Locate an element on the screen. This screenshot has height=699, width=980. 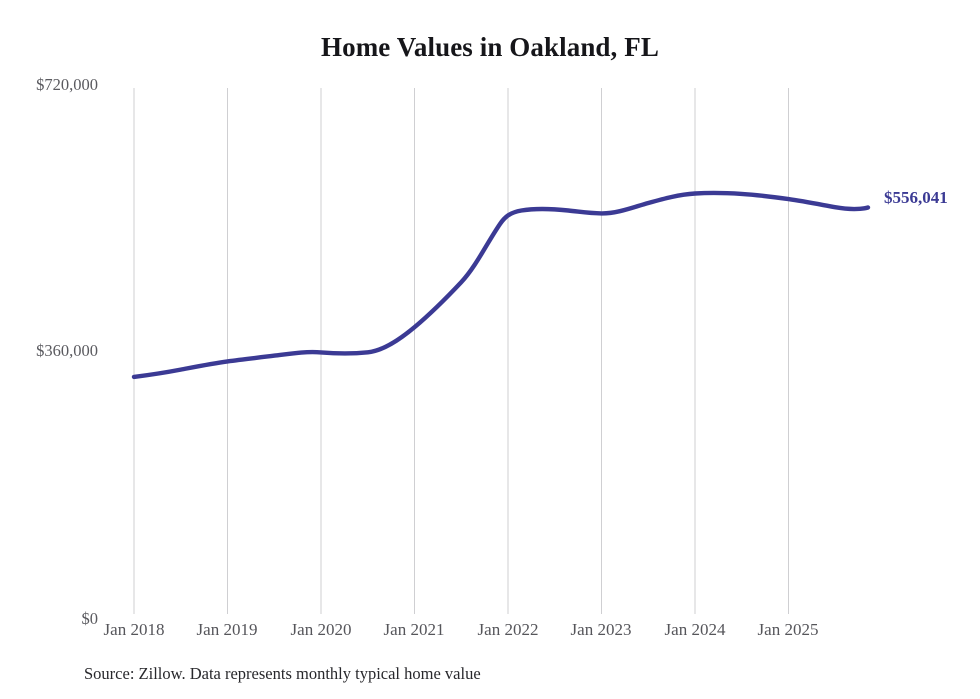
y-axis-label-top: $720,000 is located at coordinates (67, 84).